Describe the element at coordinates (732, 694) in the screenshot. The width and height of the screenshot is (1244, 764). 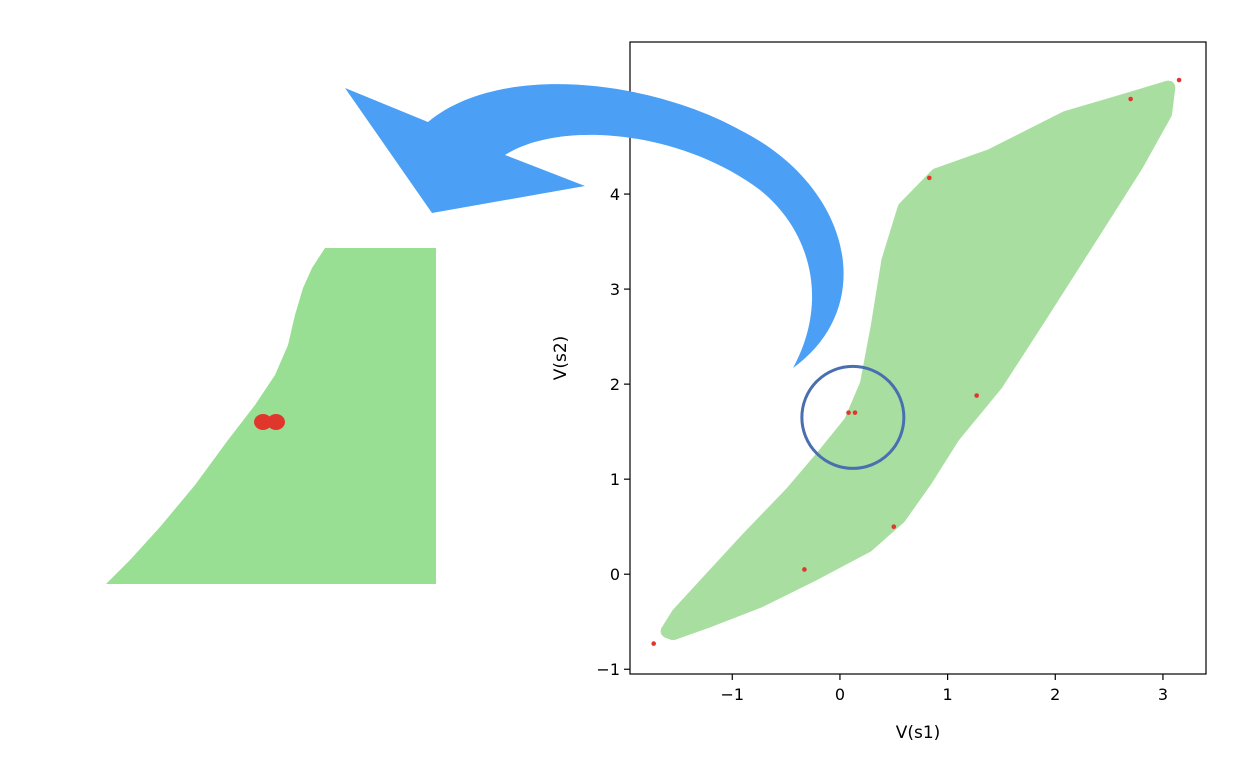
I see `x-tick-label: −1` at that location.